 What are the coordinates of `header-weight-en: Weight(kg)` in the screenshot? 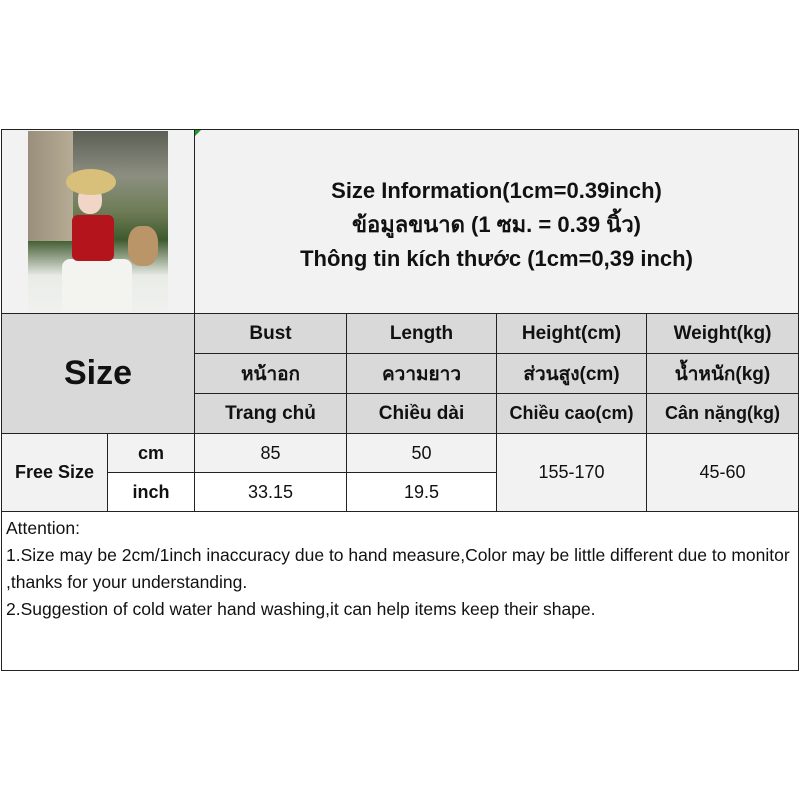 It's located at (722, 333).